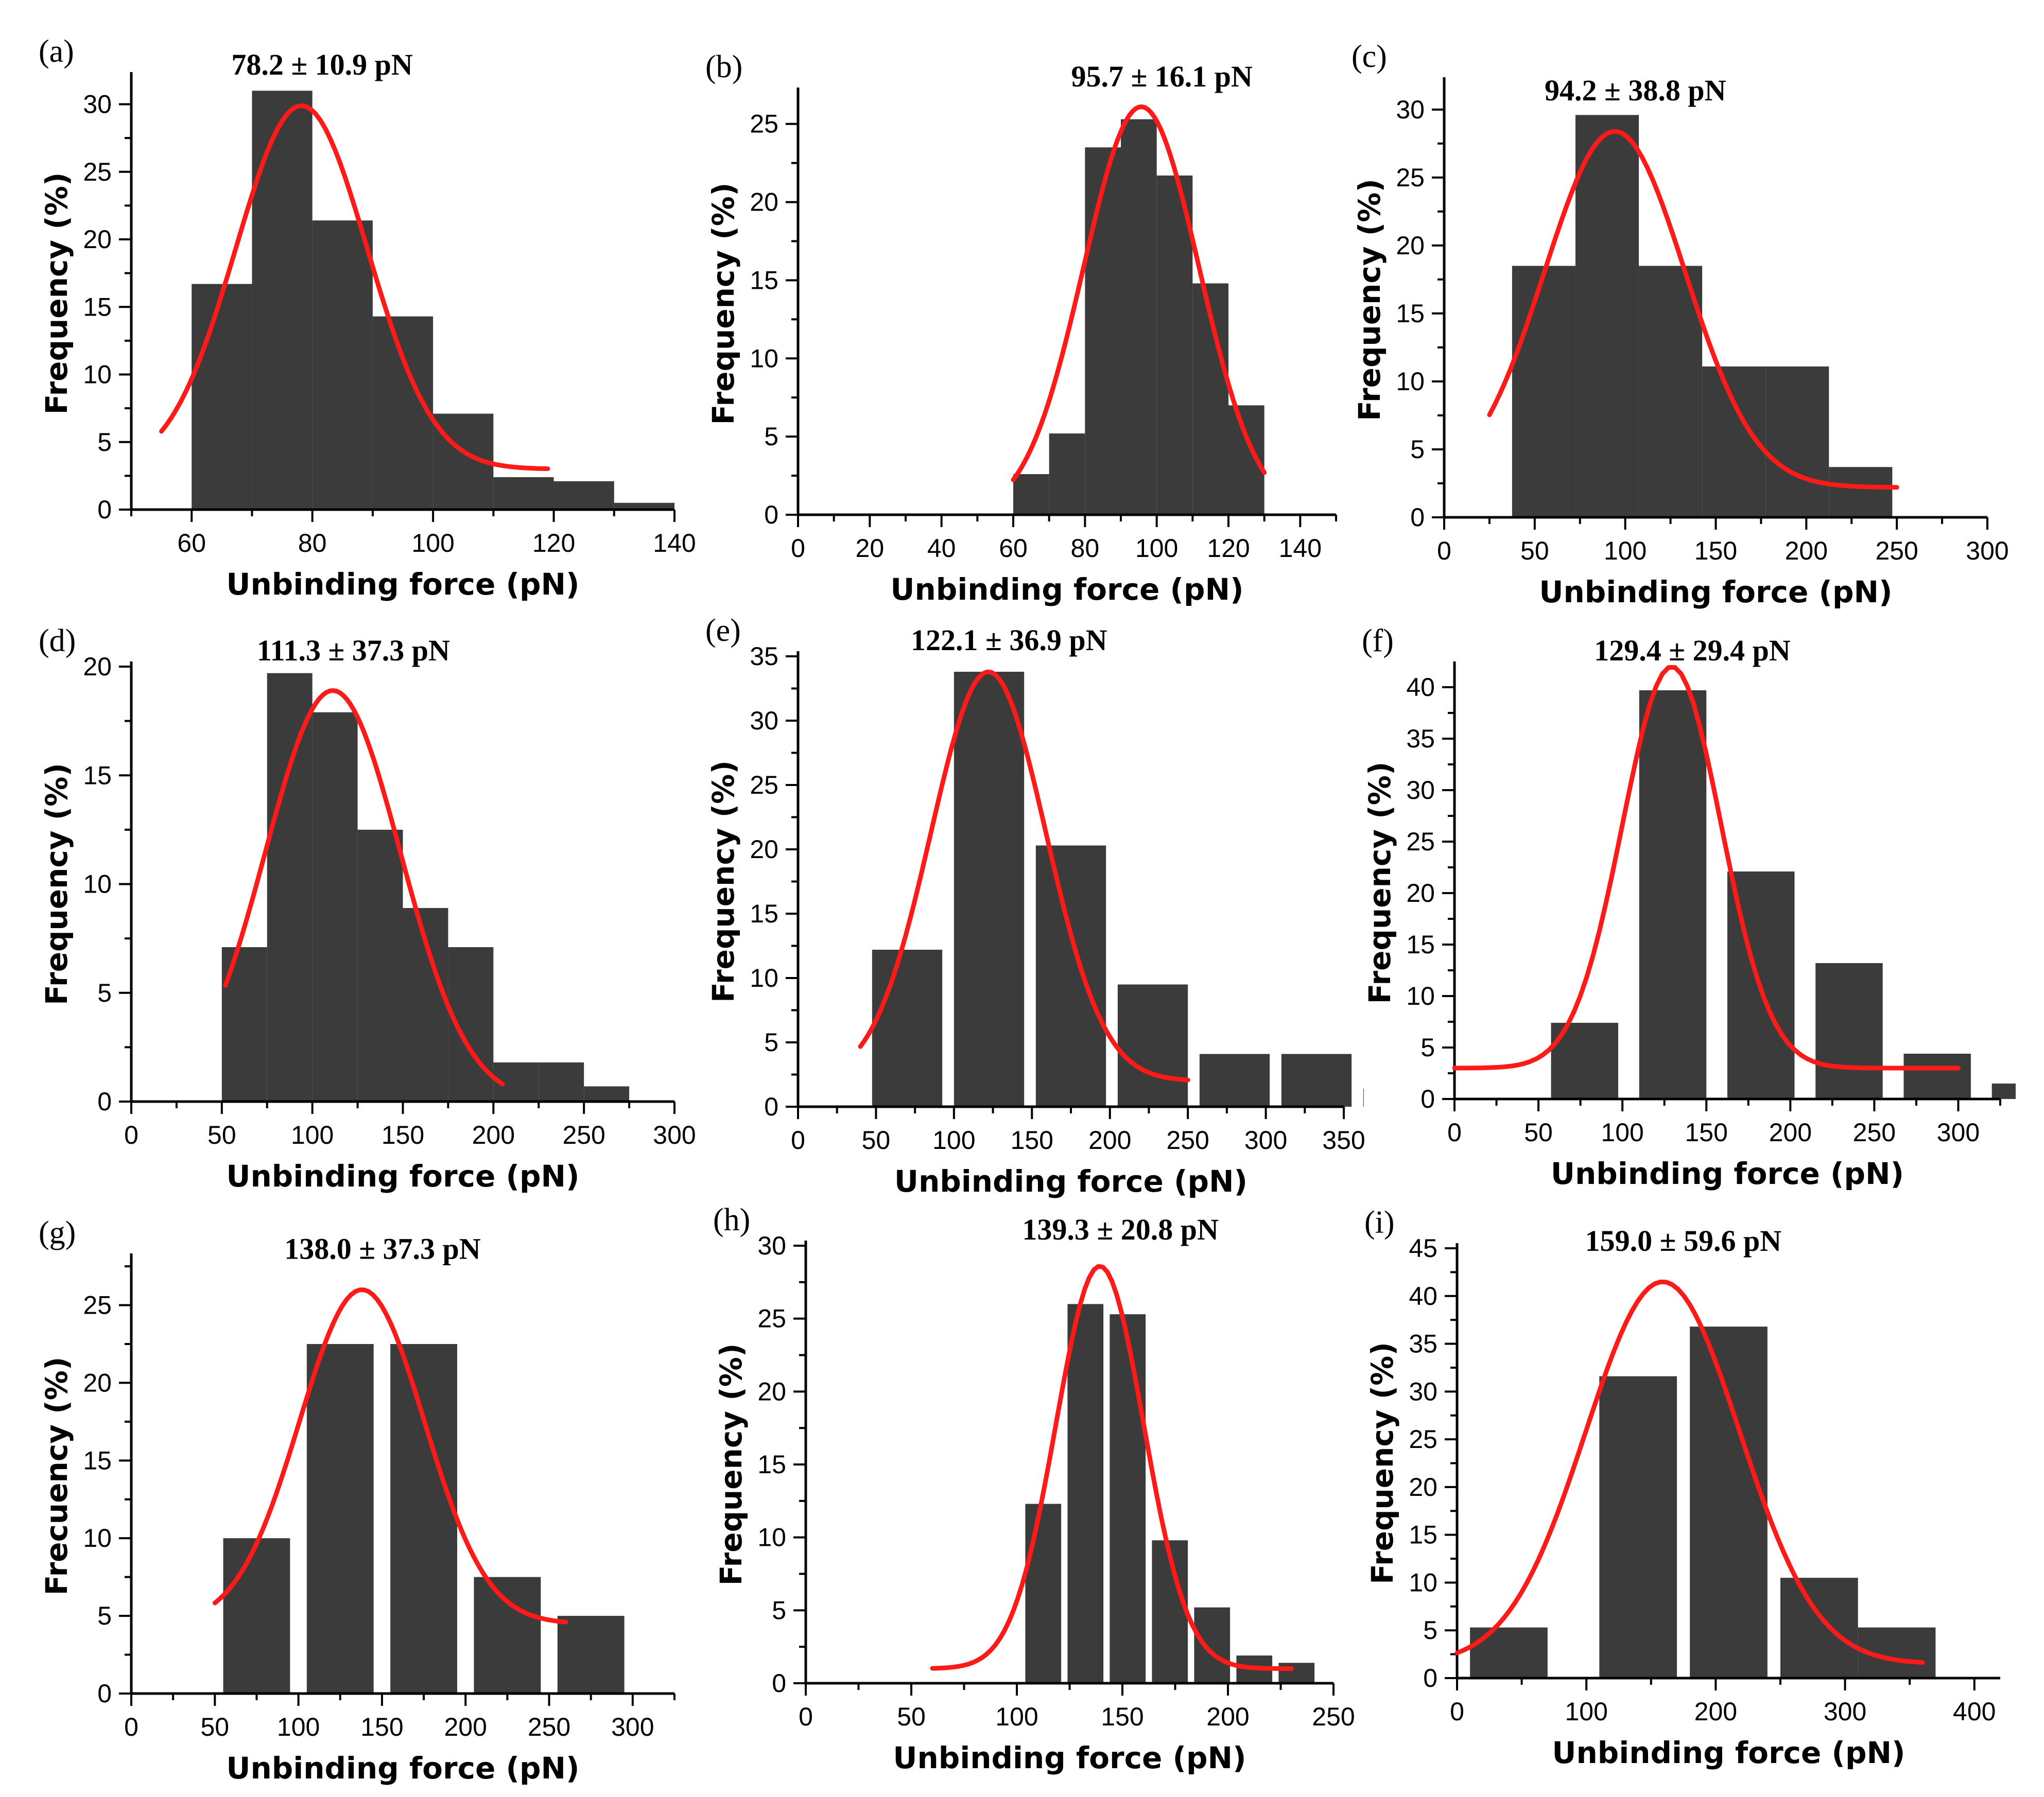 This screenshot has height=1797, width=2044. Describe the element at coordinates (942, 548) in the screenshot. I see `x-tick-label: 40` at that location.